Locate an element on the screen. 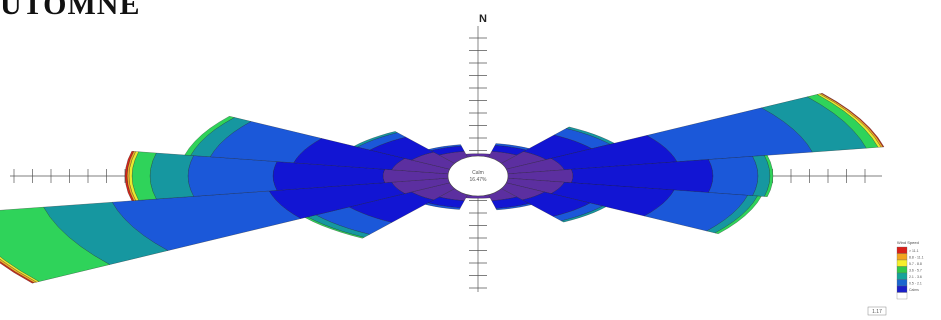 The image size is (941, 320). calm-label: Calm is located at coordinates (478, 173).